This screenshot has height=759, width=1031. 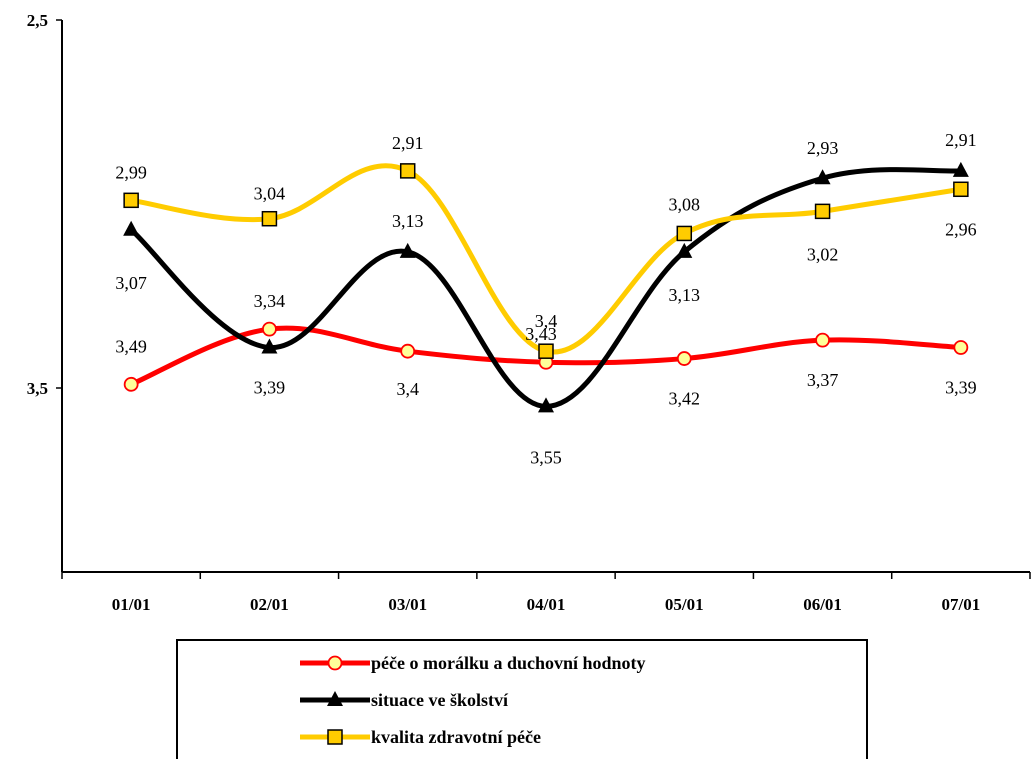 What do you see at coordinates (456, 737) in the screenshot?
I see `legend-label: kvalita zdravotní péče` at bounding box center [456, 737].